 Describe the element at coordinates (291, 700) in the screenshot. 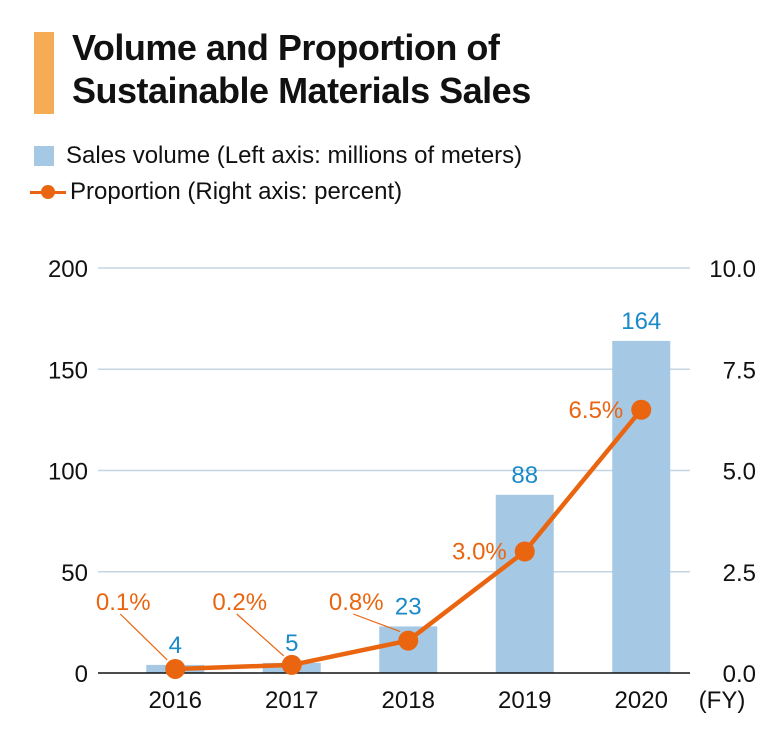

I see `x-axis-tick-label: 2017` at that location.